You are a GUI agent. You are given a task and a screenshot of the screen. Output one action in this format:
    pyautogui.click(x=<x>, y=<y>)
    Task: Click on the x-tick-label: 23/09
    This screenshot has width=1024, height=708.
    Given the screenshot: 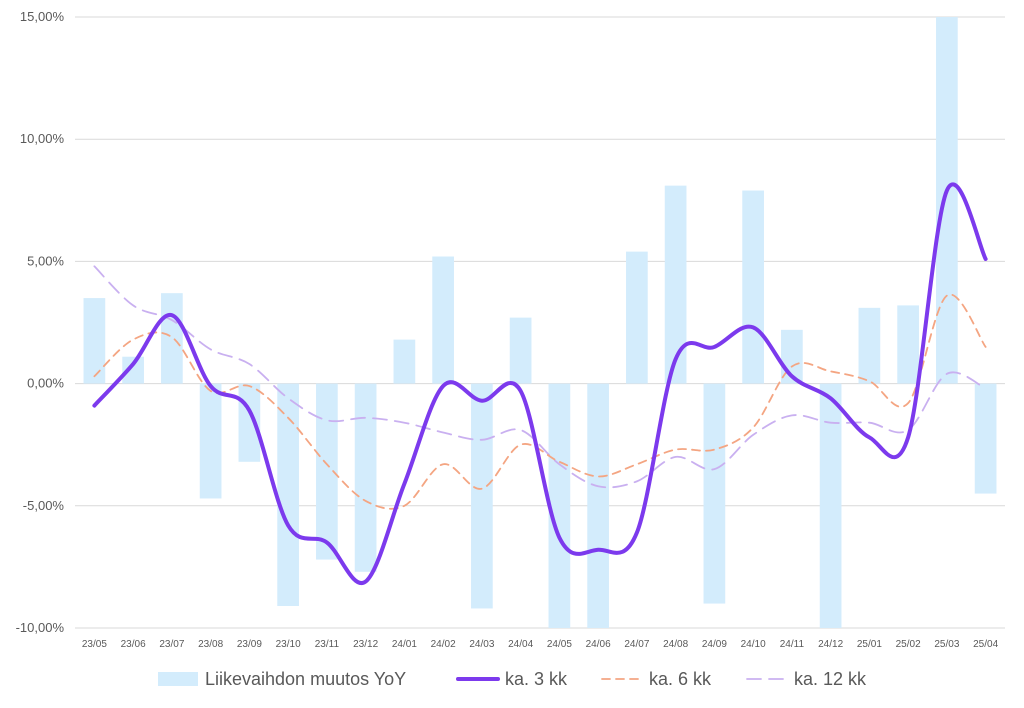 What is the action you would take?
    pyautogui.click(x=249, y=644)
    